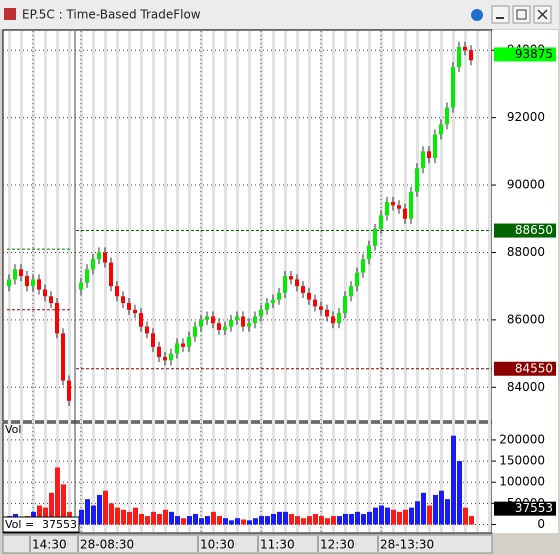 The height and width of the screenshot is (555, 559). What do you see at coordinates (526, 252) in the screenshot?
I see `y-tick-label: 88000` at bounding box center [526, 252].